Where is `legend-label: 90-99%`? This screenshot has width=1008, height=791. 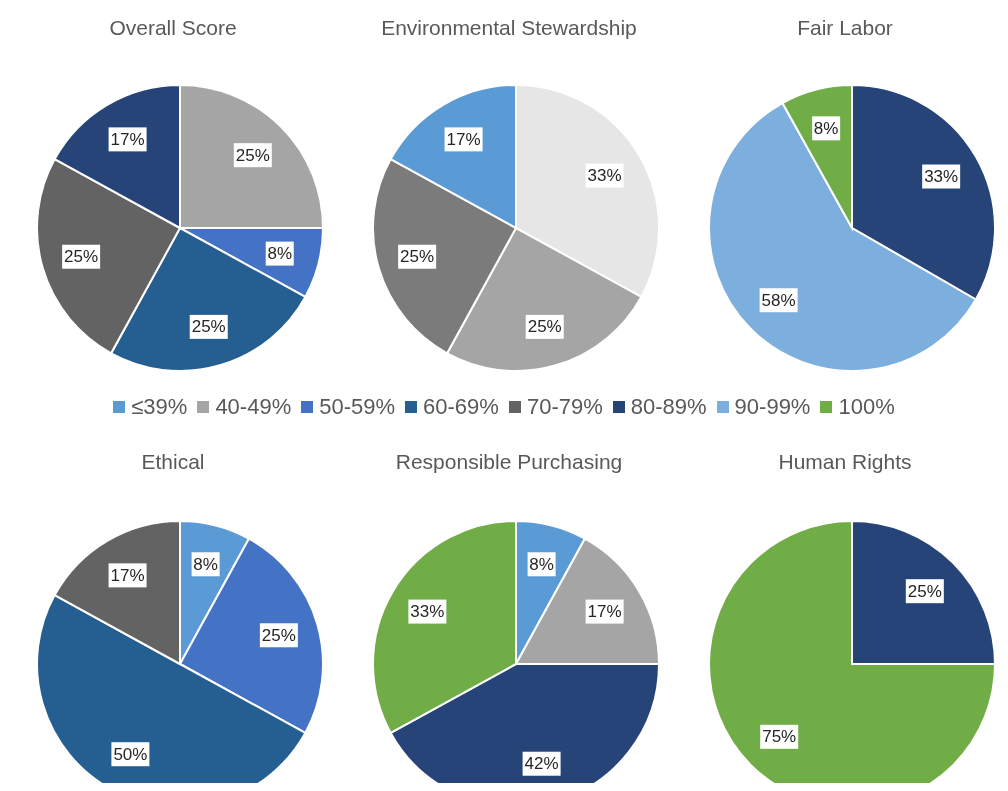 legend-label: 90-99% is located at coordinates (772, 407).